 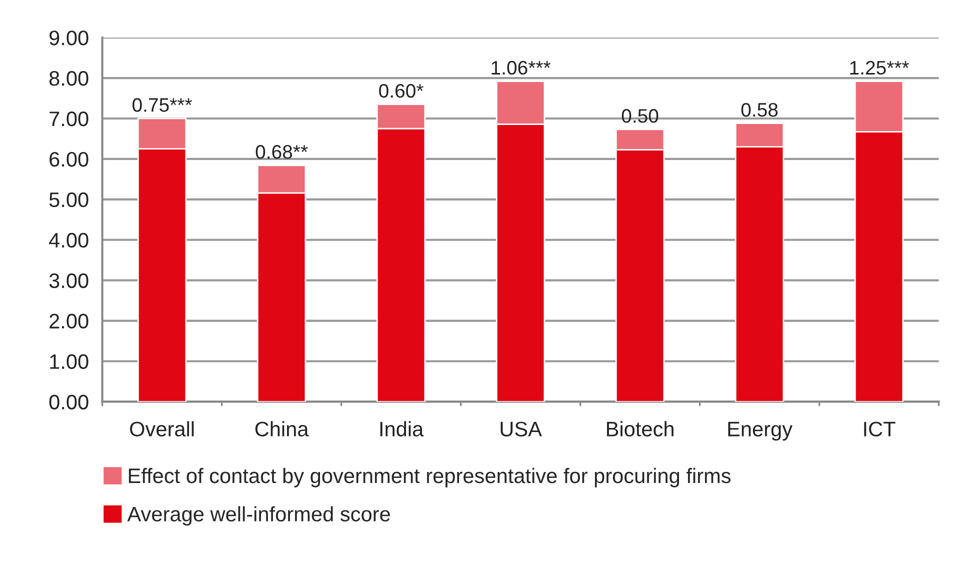 What do you see at coordinates (162, 428) in the screenshot?
I see `x-tick-label: Overall` at bounding box center [162, 428].